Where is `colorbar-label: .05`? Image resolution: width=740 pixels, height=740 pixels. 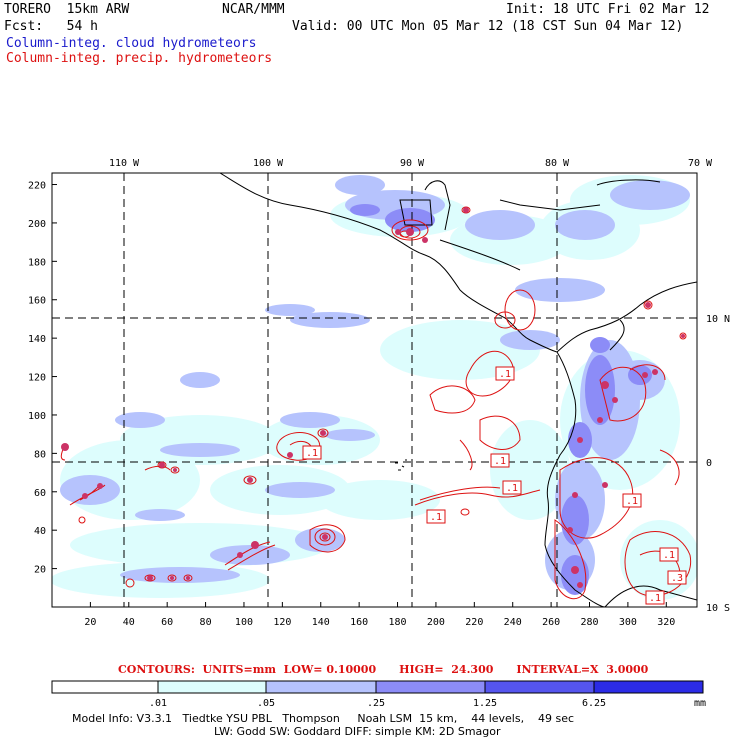 colorbar-label: .05 is located at coordinates (266, 703).